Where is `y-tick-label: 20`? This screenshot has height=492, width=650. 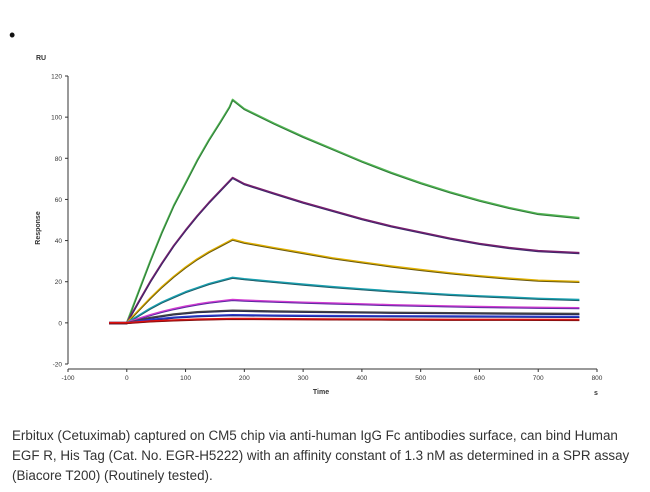 y-tick-label: 20 is located at coordinates (59, 282).